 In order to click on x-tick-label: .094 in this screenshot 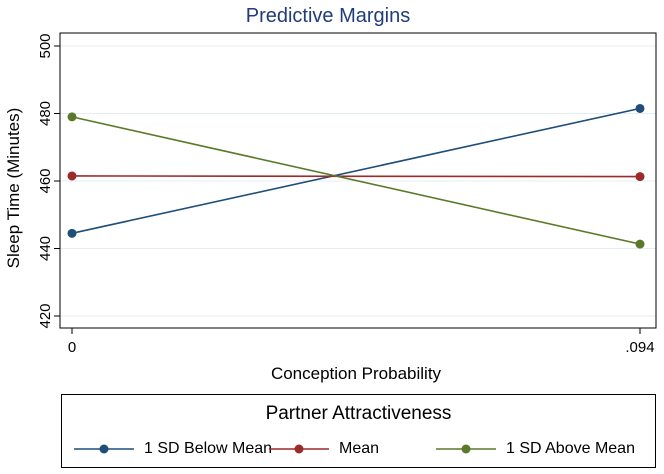, I will do `click(639, 347)`.